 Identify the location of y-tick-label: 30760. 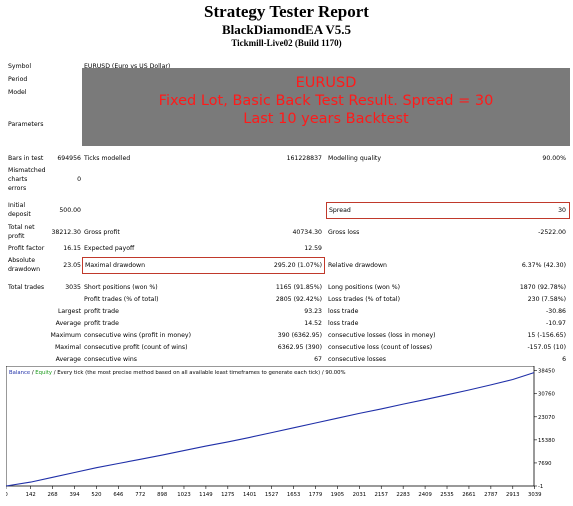
(546, 395).